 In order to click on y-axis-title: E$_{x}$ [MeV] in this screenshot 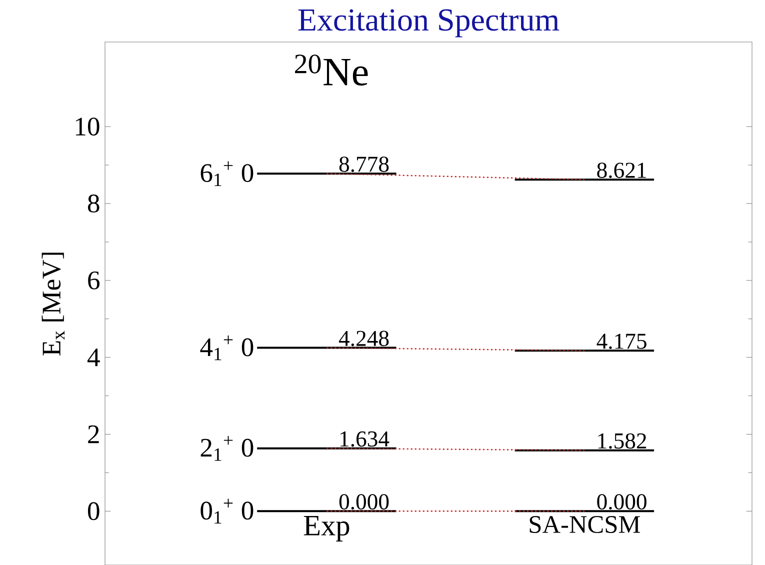, I will do `click(53, 304)`.